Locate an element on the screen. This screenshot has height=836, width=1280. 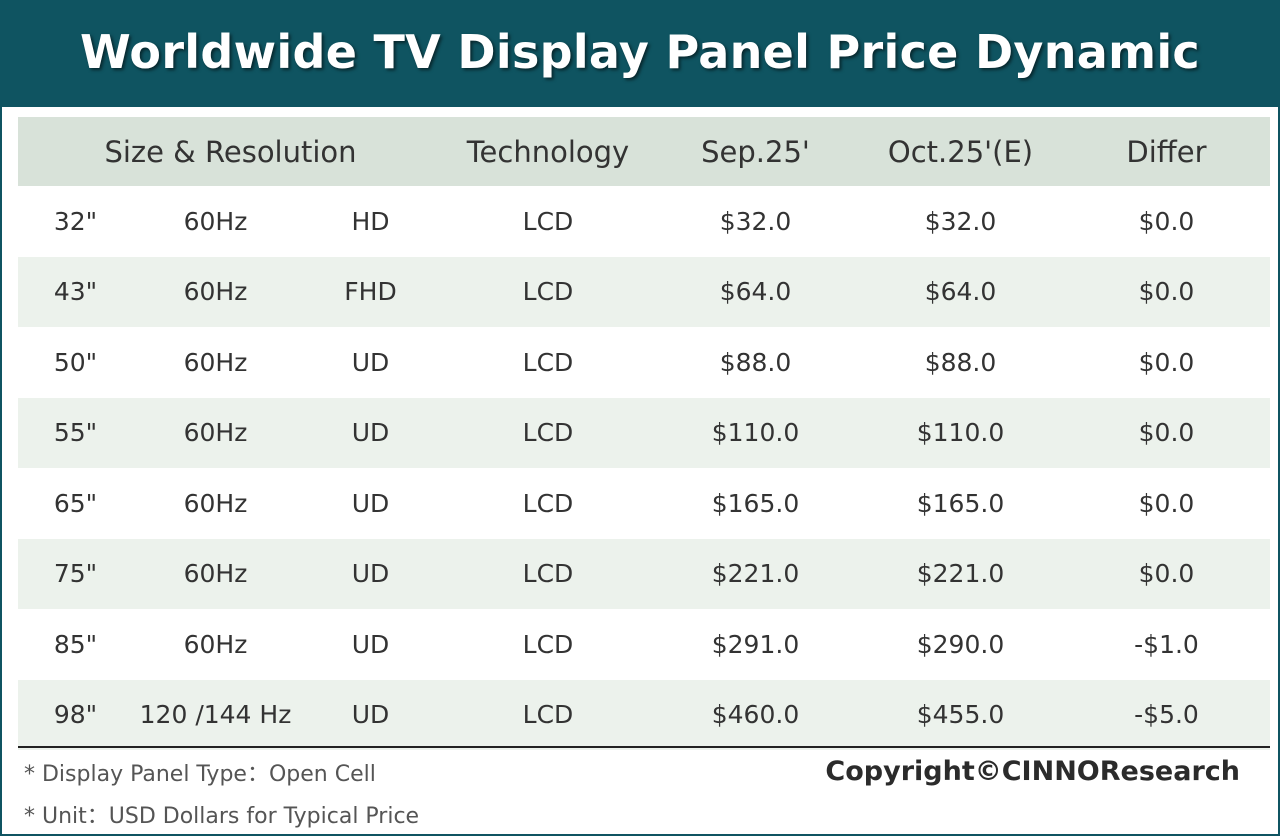
column-header-oct: Oct.25'(E) is located at coordinates (960, 151).